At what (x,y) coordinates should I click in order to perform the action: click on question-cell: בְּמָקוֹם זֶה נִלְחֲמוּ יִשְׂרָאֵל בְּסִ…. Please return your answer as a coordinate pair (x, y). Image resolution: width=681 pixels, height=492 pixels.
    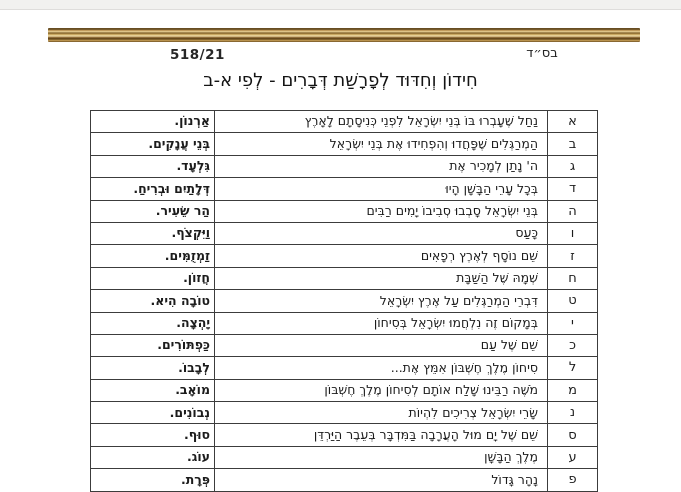
    Looking at the image, I should click on (381, 323).